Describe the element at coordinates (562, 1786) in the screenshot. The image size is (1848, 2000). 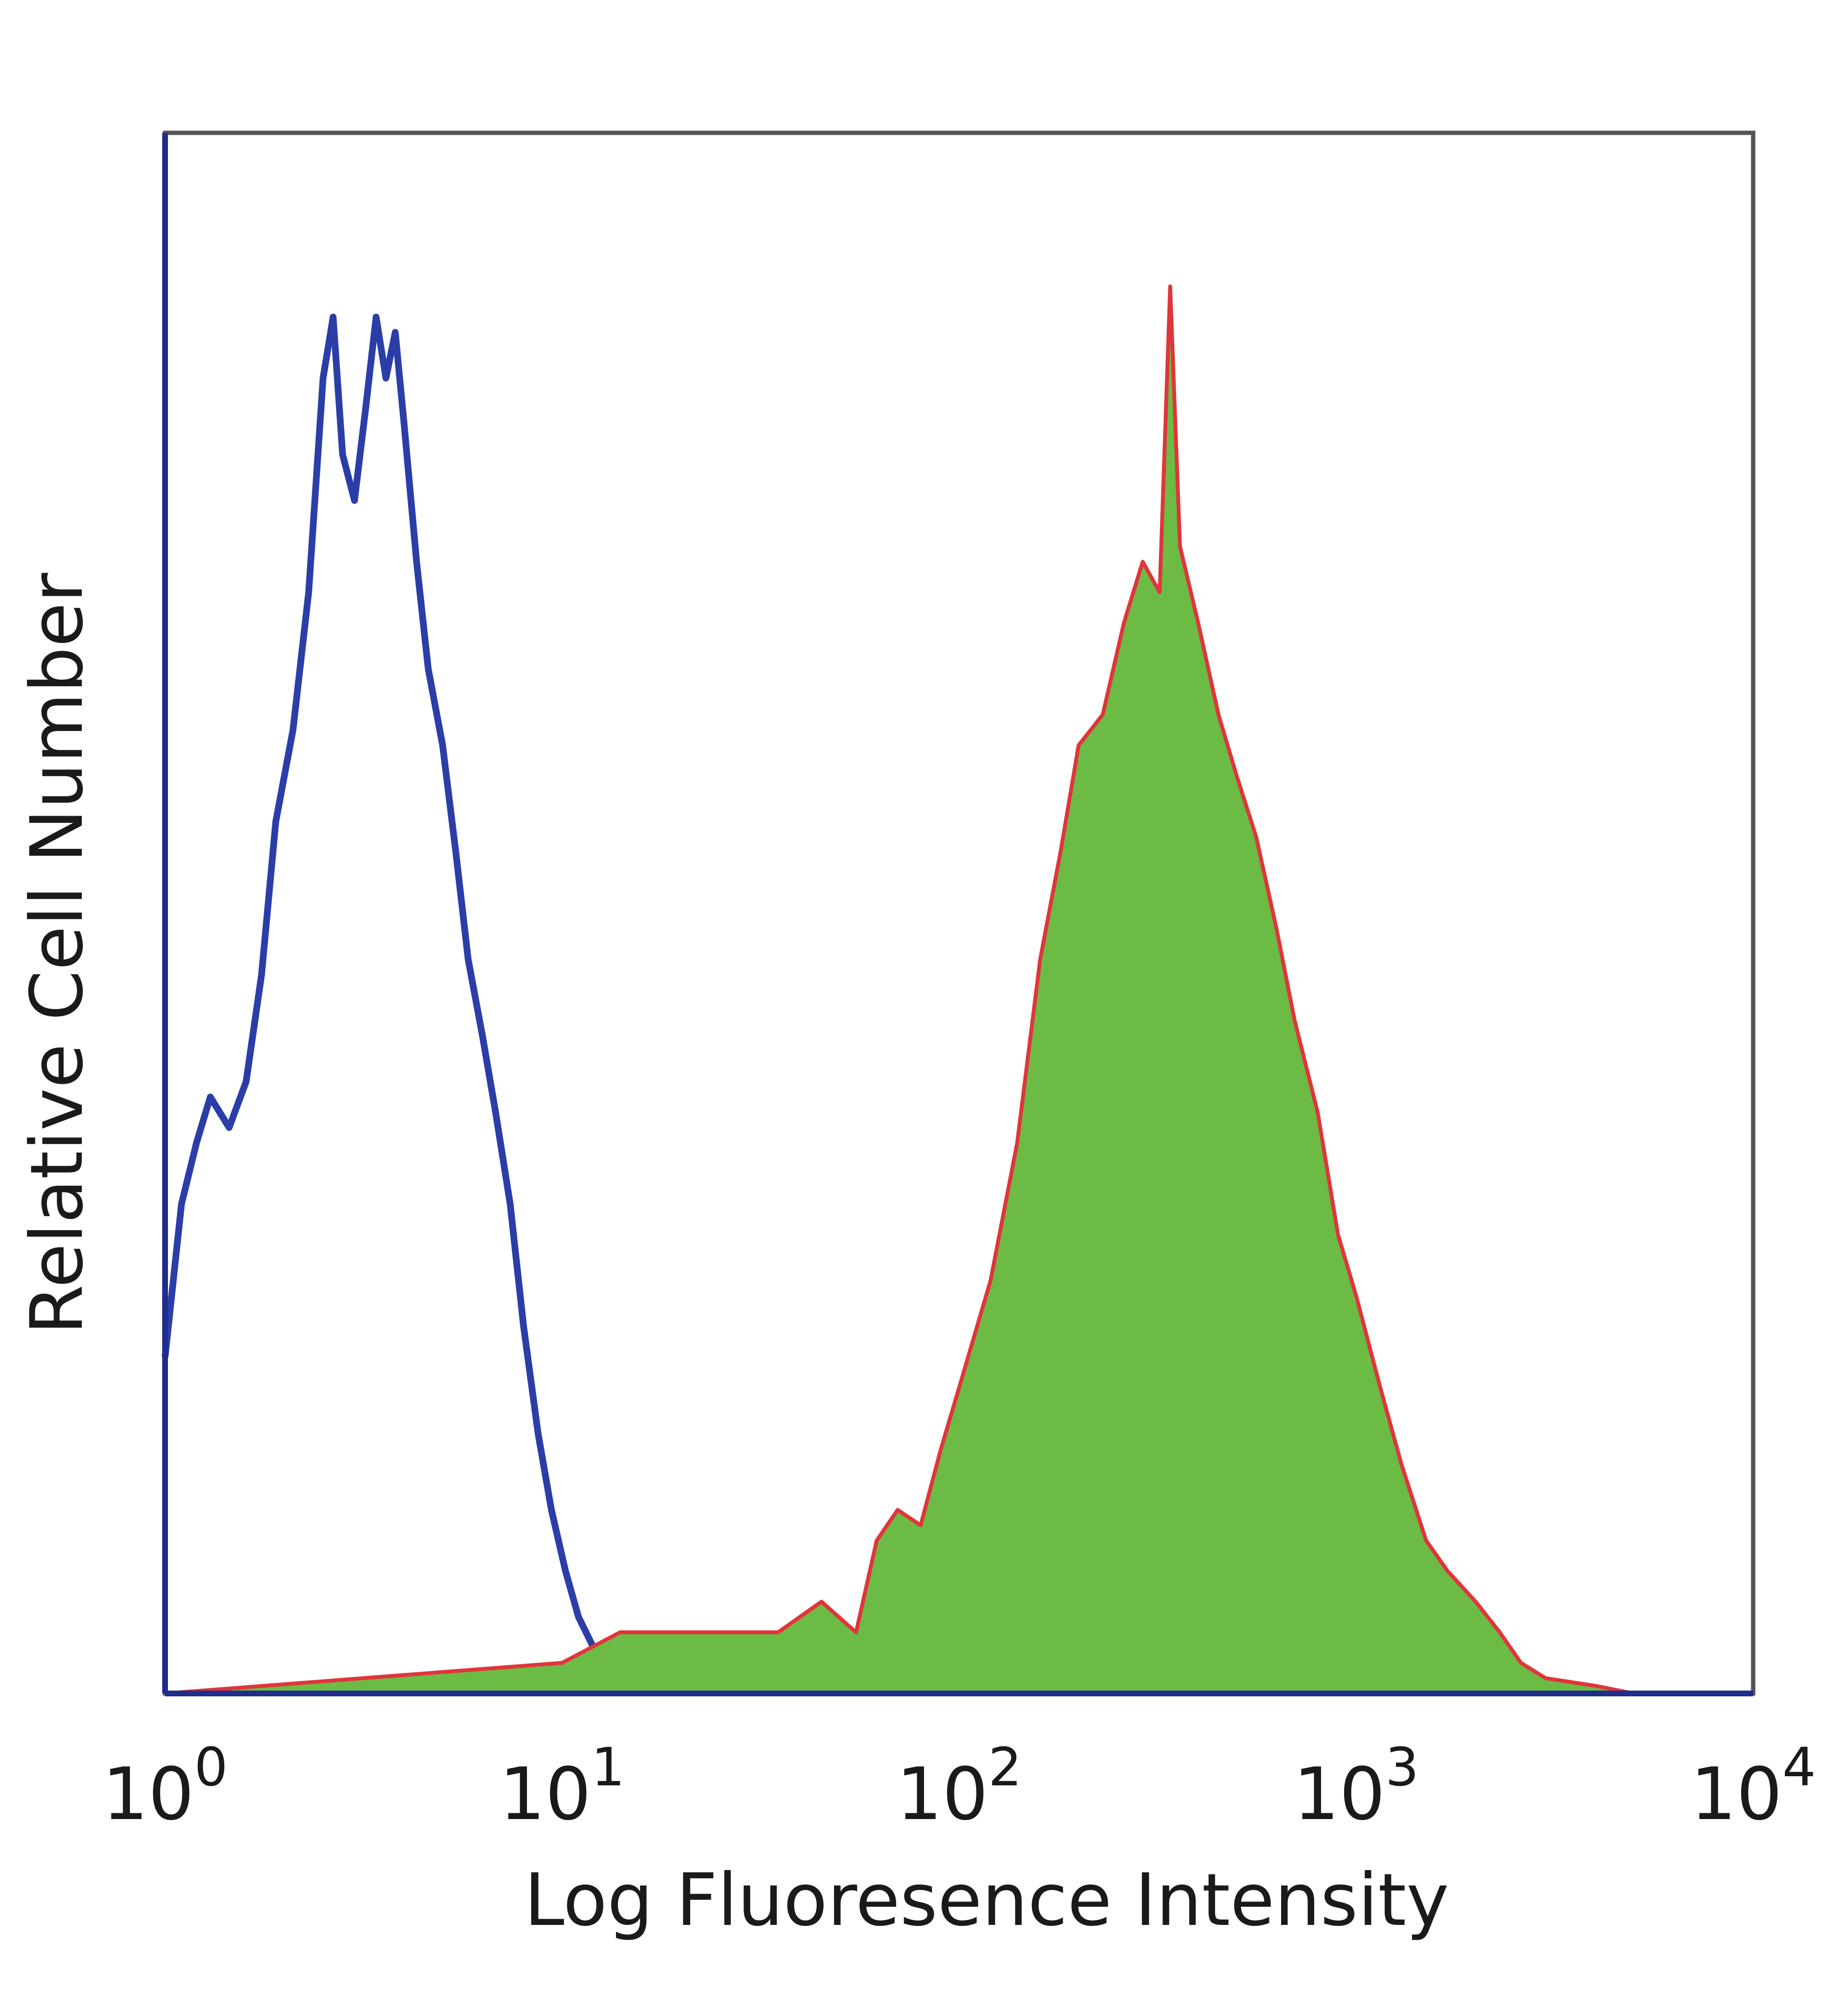
I see `x-tick-label-1: 10¹` at that location.